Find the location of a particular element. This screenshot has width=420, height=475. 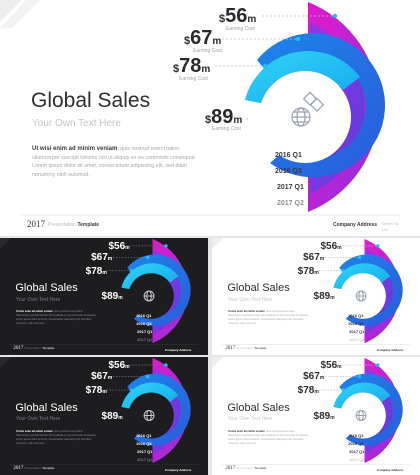

value-89: $89m is located at coordinates (224, 117).